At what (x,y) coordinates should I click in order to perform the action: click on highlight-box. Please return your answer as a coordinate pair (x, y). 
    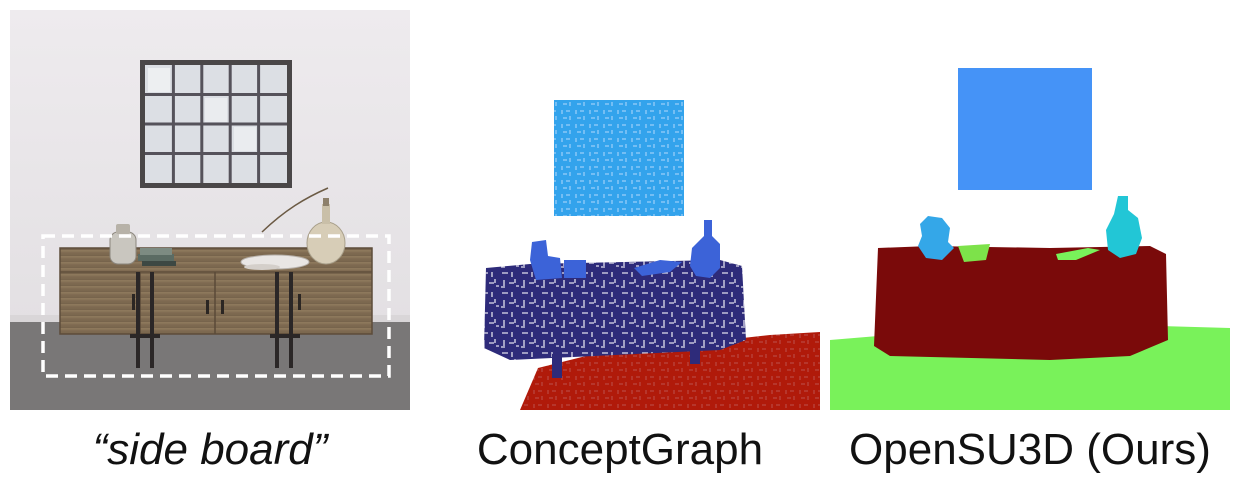
    Looking at the image, I should click on (216, 306).